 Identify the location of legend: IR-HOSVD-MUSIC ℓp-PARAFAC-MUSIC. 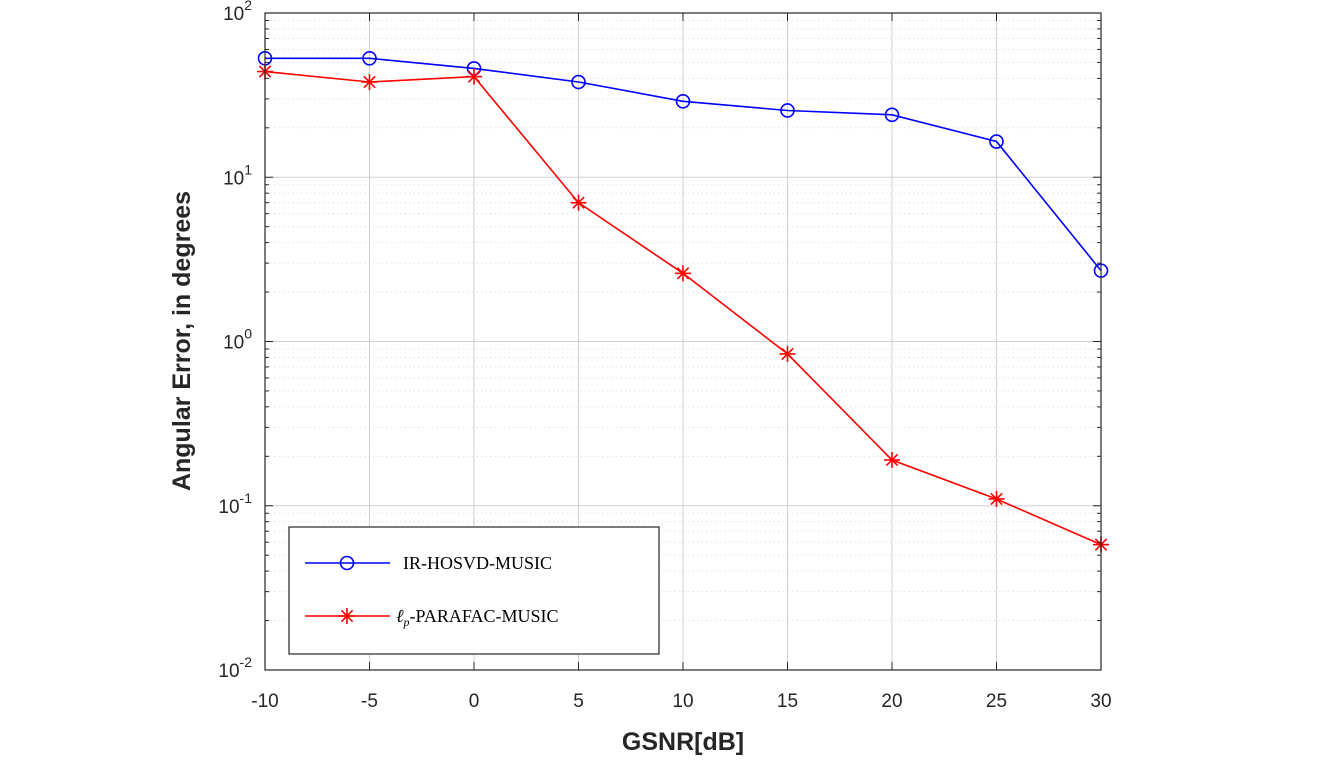
(474, 590).